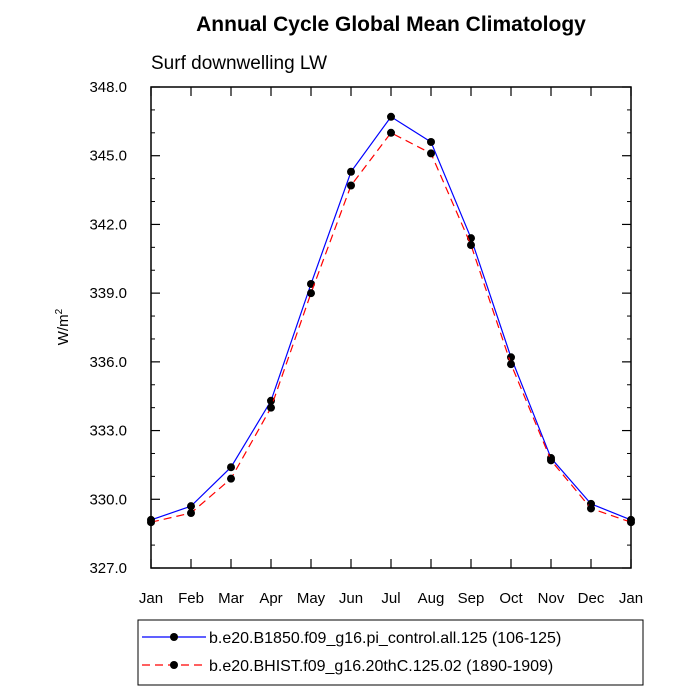 This screenshot has width=700, height=700. Describe the element at coordinates (390, 598) in the screenshot. I see `x-tick-label: Jul` at that location.